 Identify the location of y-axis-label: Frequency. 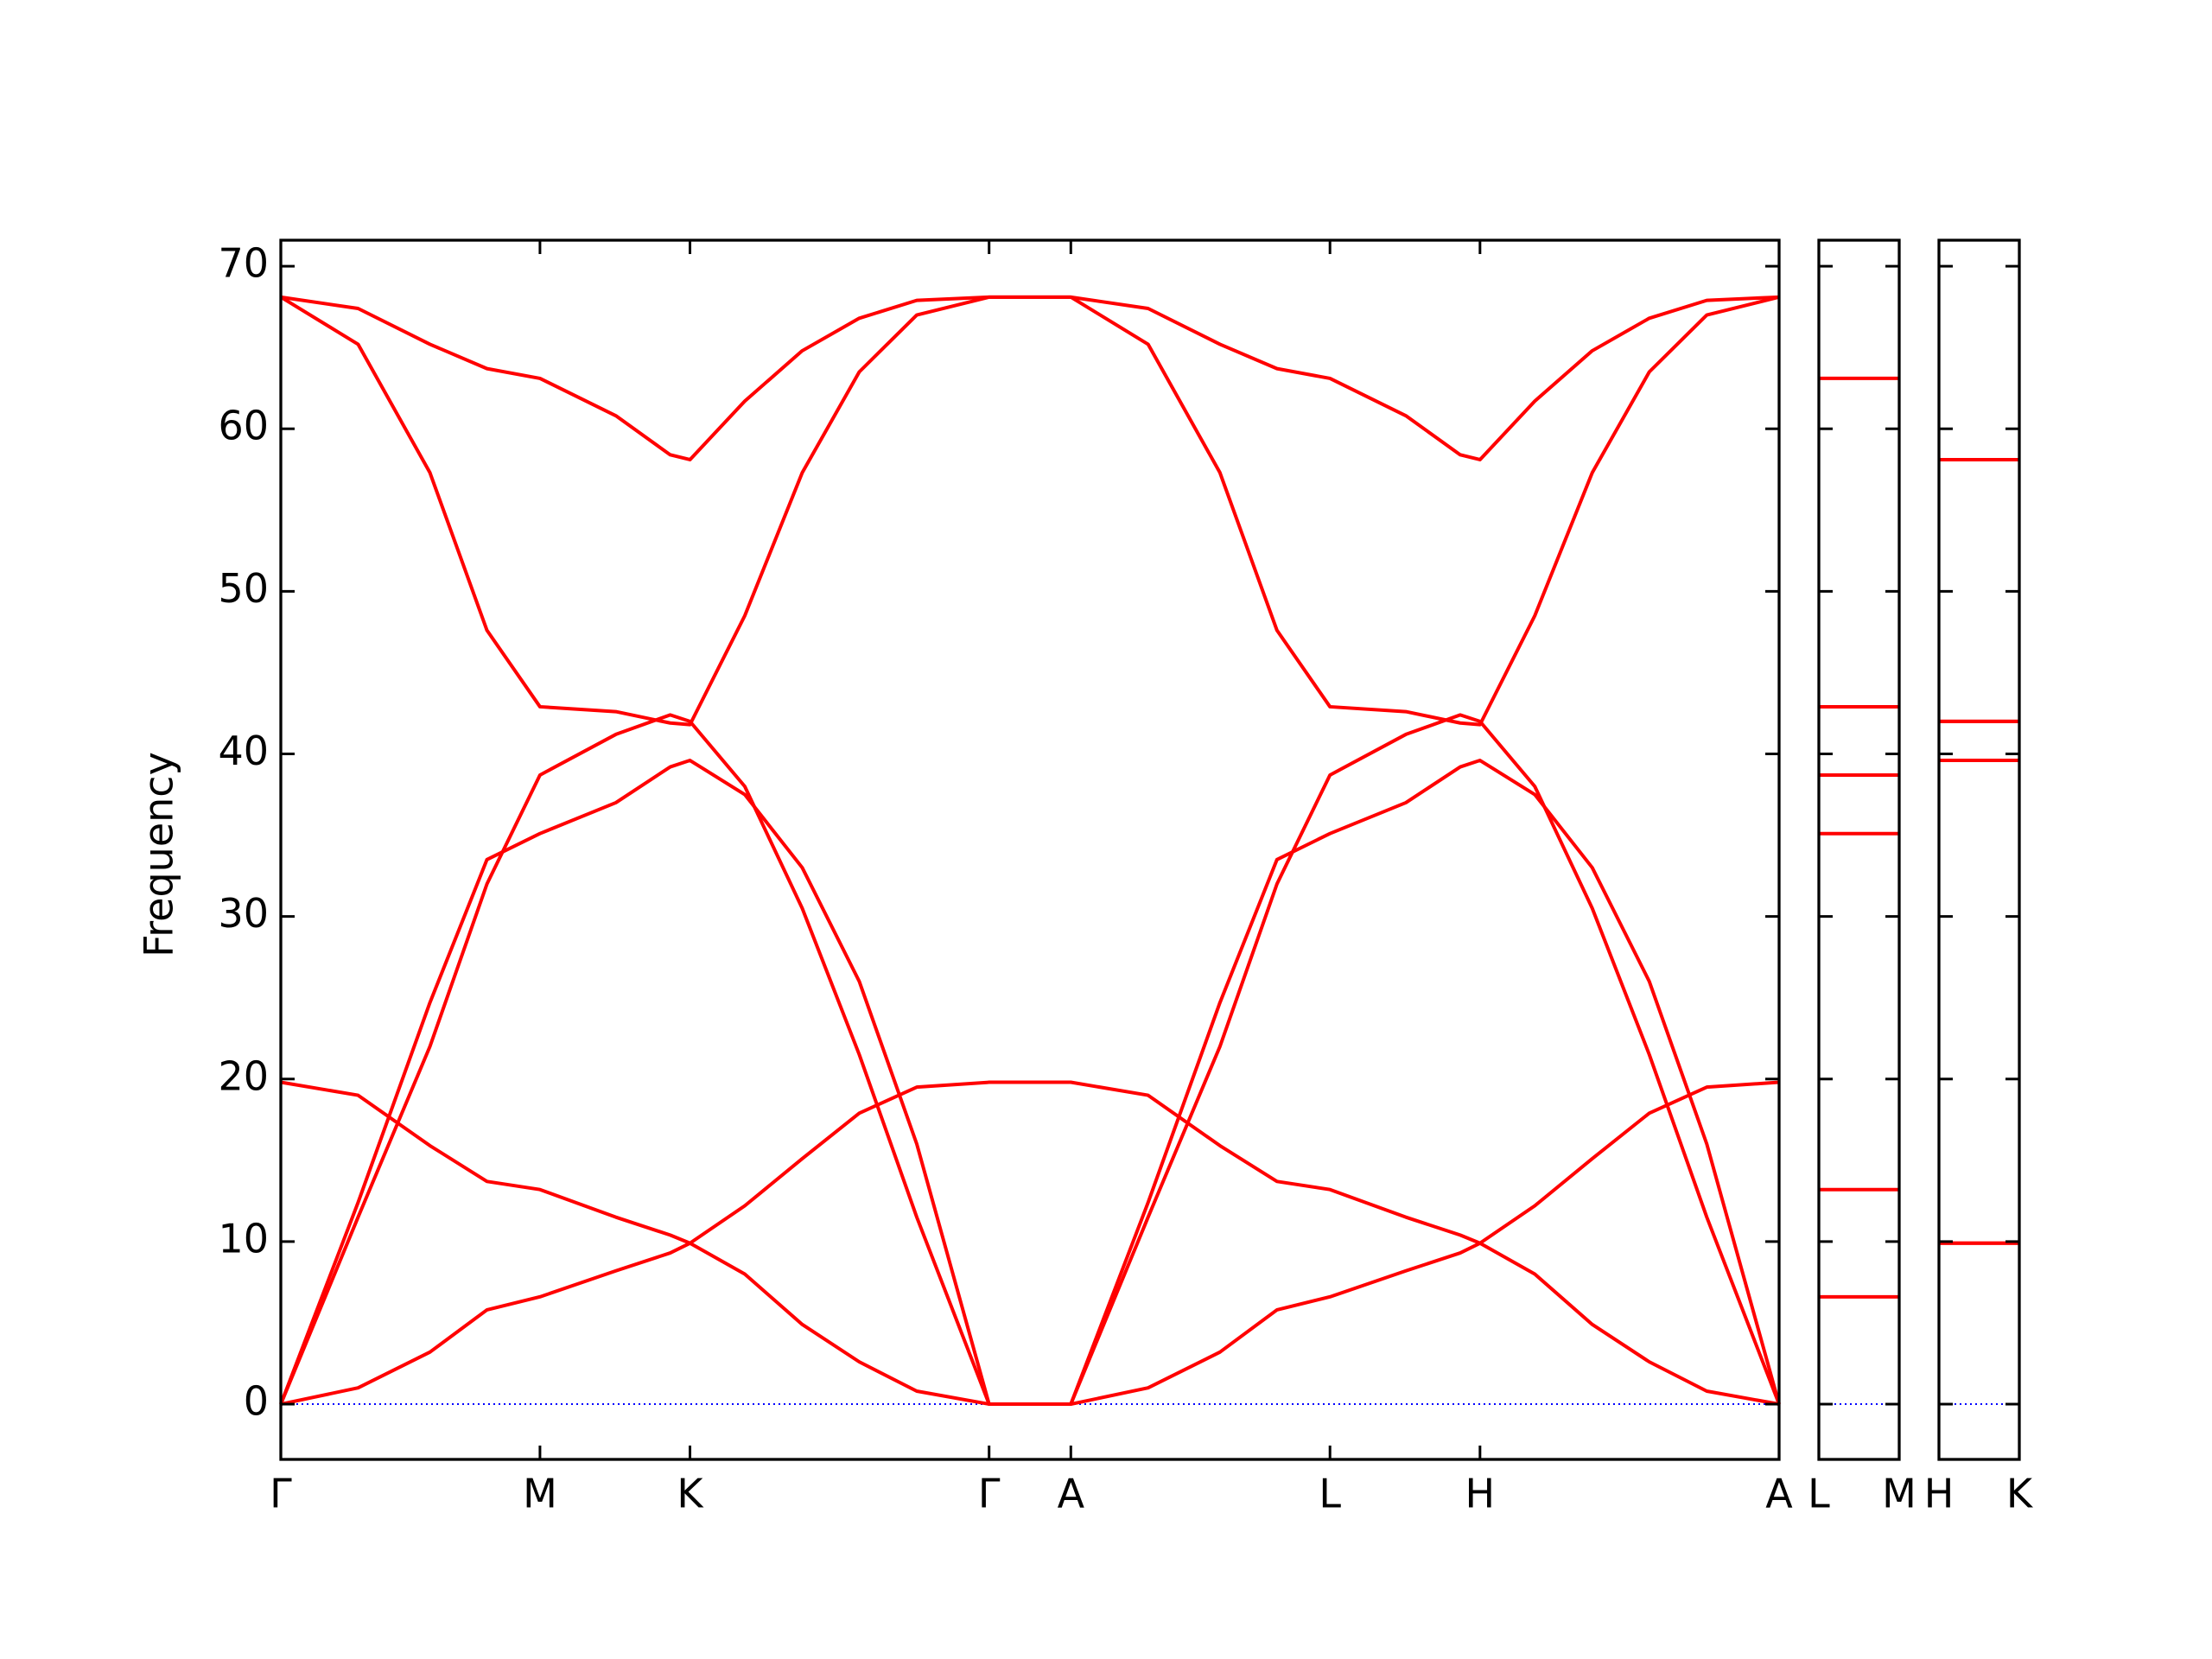
(159, 854).